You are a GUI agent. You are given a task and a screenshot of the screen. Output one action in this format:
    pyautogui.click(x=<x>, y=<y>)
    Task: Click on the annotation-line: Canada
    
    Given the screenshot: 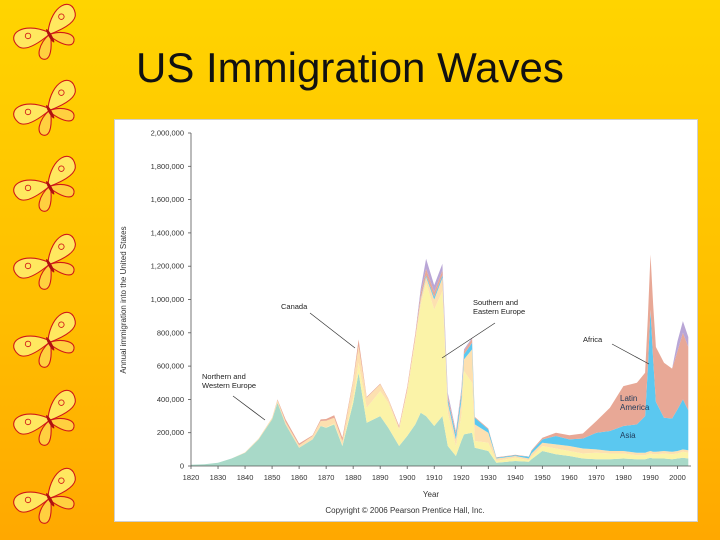 What is the action you would take?
    pyautogui.click(x=294, y=306)
    